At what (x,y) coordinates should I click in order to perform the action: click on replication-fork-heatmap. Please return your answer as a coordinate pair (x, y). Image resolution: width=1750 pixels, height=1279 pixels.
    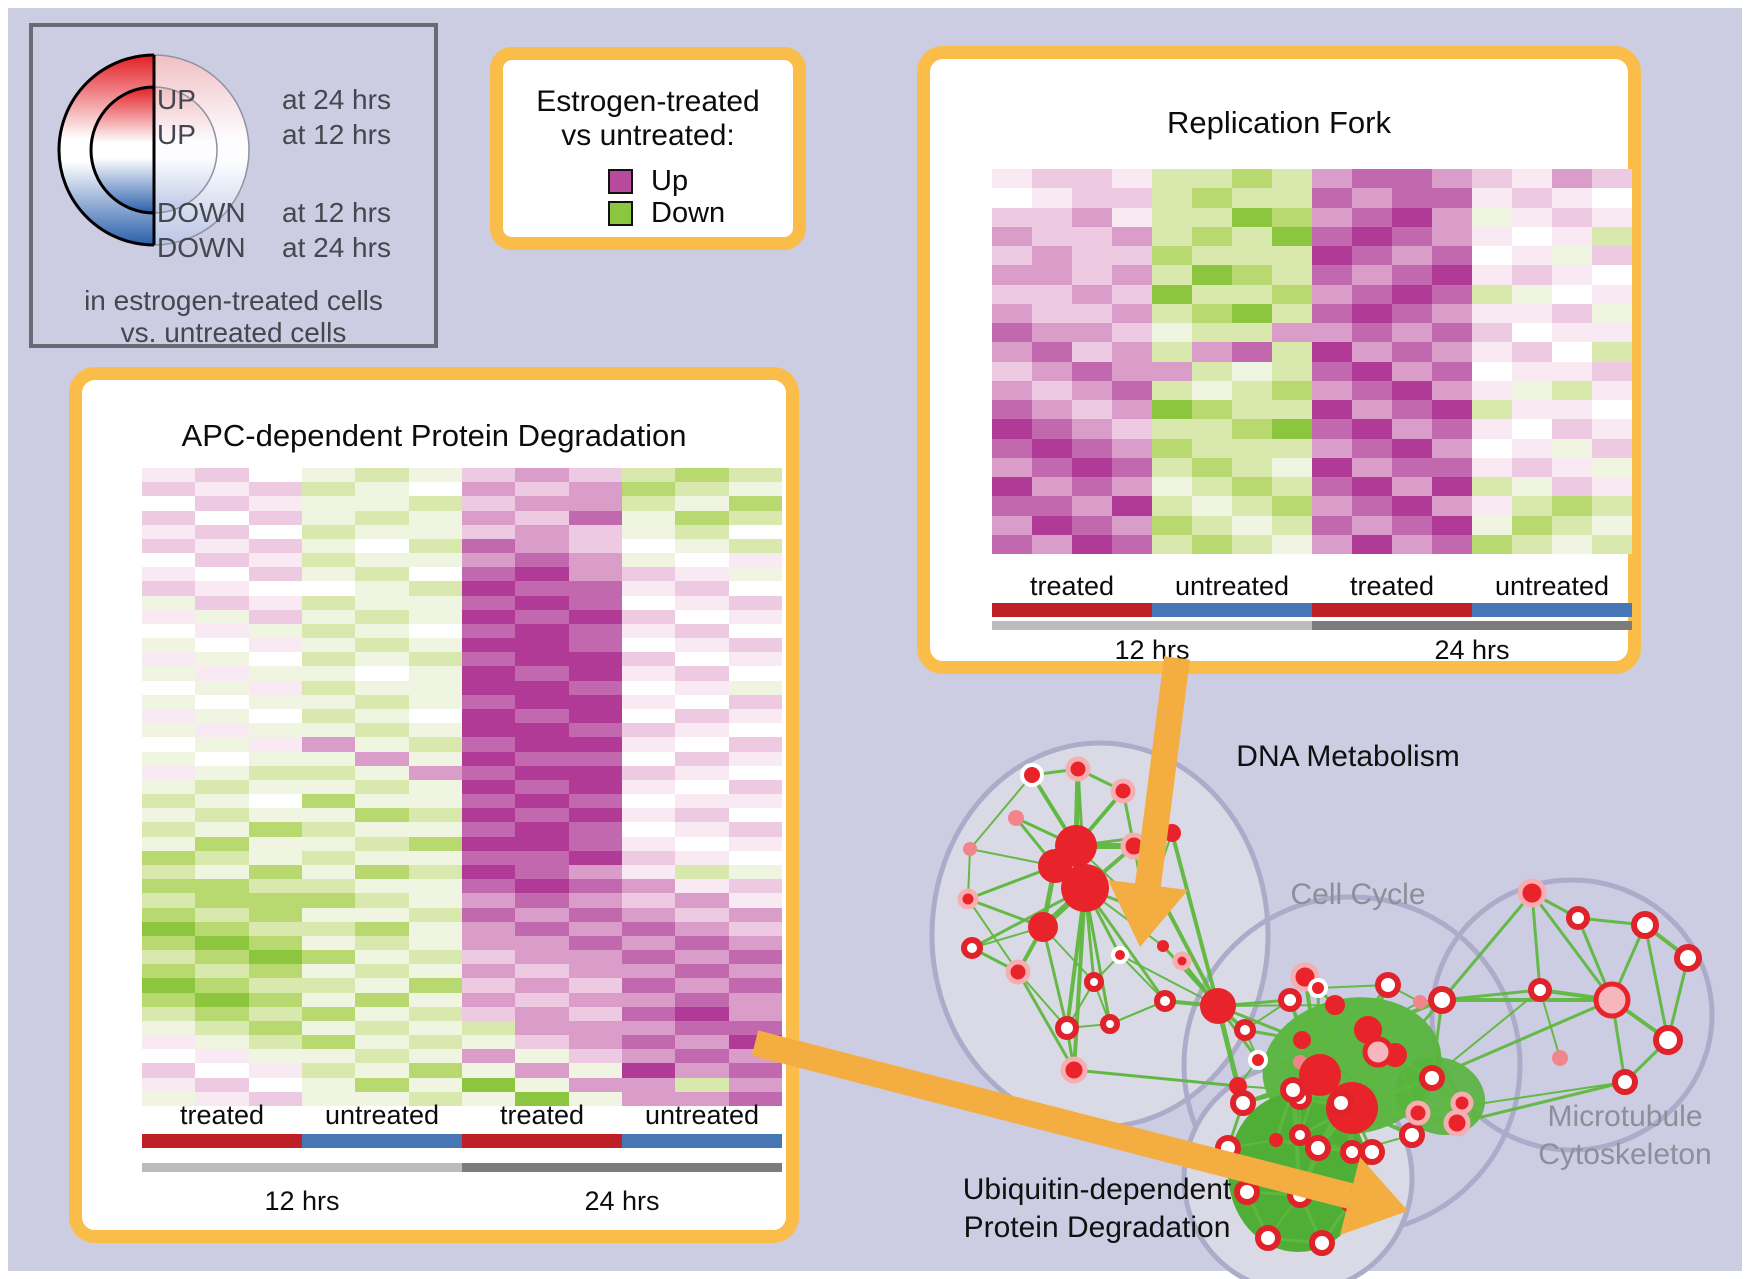
    Looking at the image, I should click on (1312, 361).